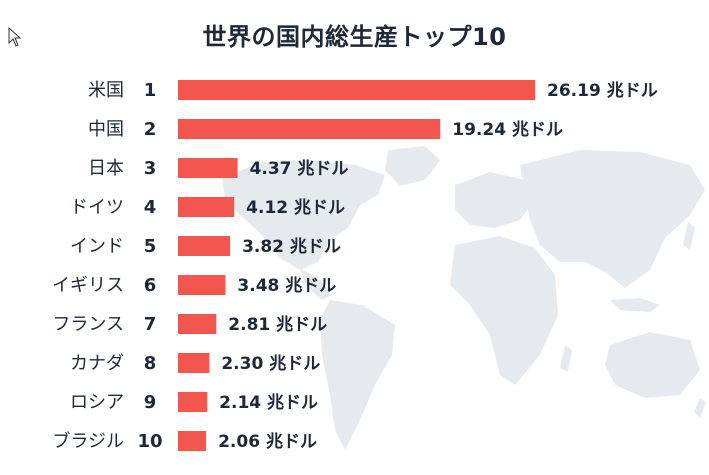 The image size is (709, 475). Describe the element at coordinates (106, 90) in the screenshot. I see `country-label: 米国` at that location.